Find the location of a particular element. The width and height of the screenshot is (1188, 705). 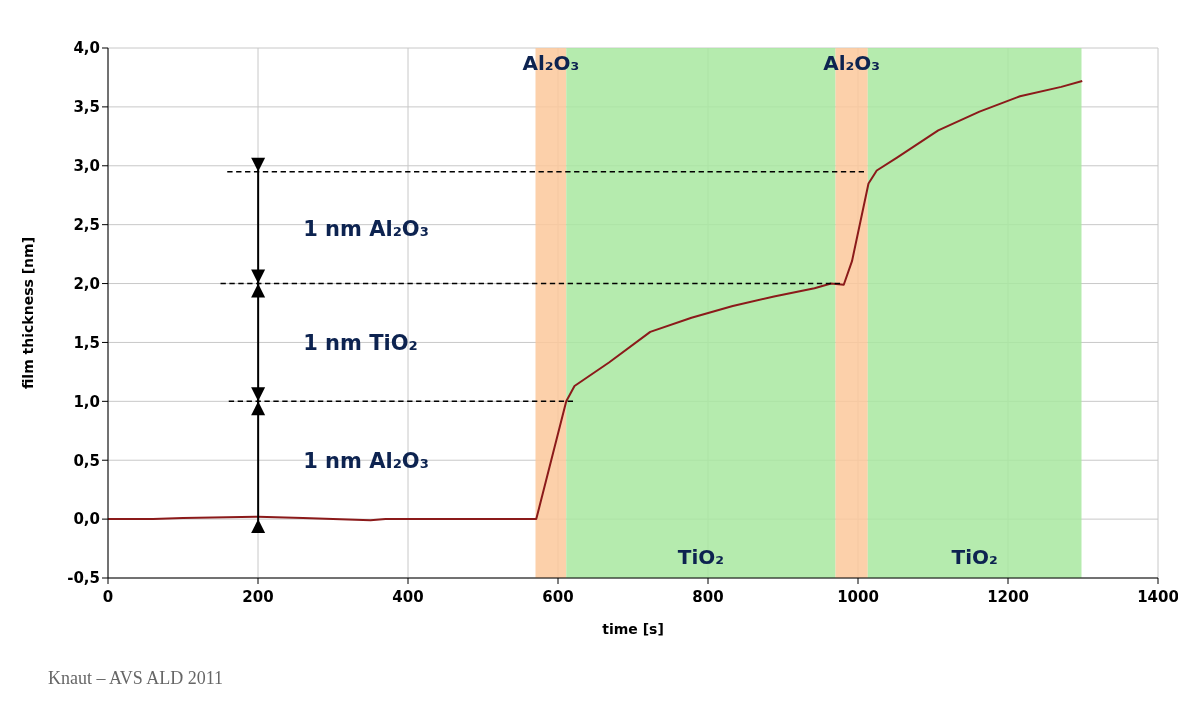

y-tick-label: -0,5 is located at coordinates (83, 578).